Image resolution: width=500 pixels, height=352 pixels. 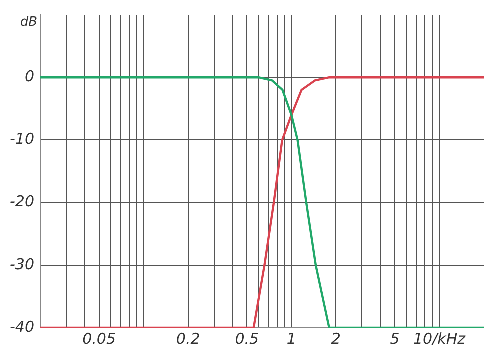 What do you see at coordinates (22, 327) in the screenshot?
I see `y-tick-label: -40` at bounding box center [22, 327].